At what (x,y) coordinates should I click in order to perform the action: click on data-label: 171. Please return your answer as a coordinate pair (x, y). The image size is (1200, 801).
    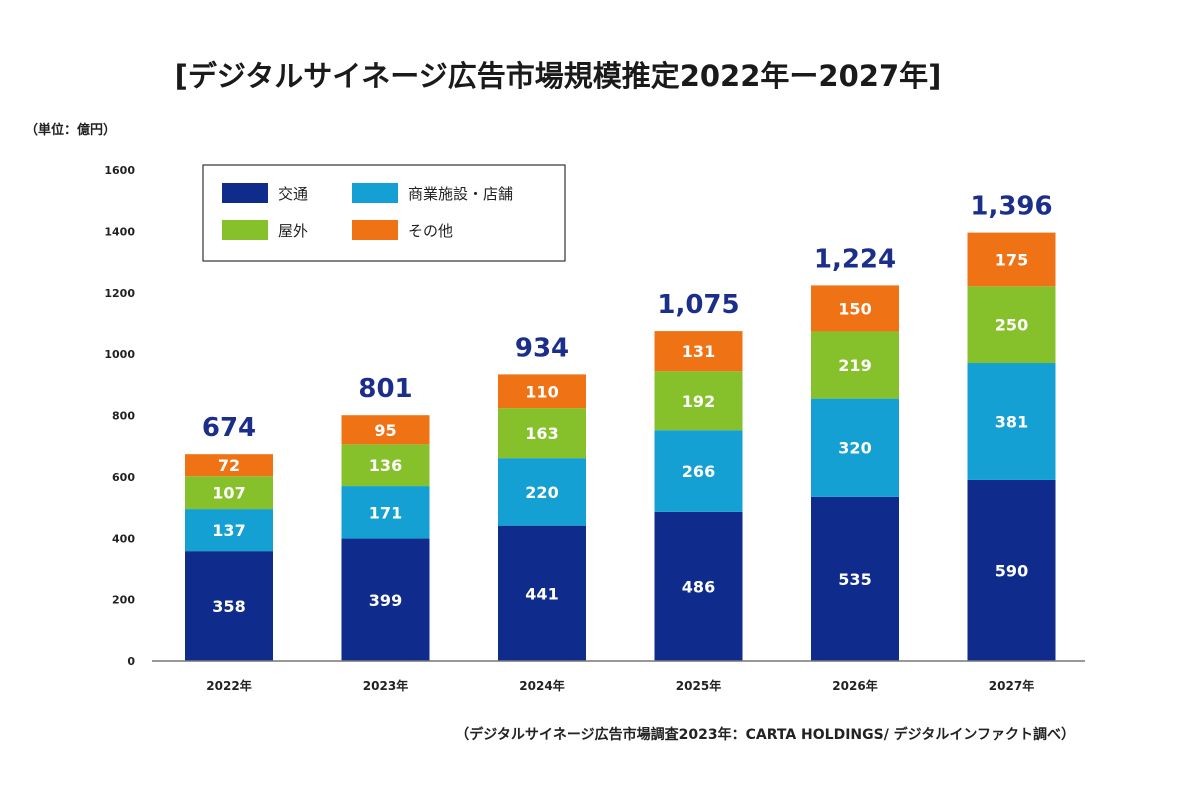
    Looking at the image, I should click on (385, 512).